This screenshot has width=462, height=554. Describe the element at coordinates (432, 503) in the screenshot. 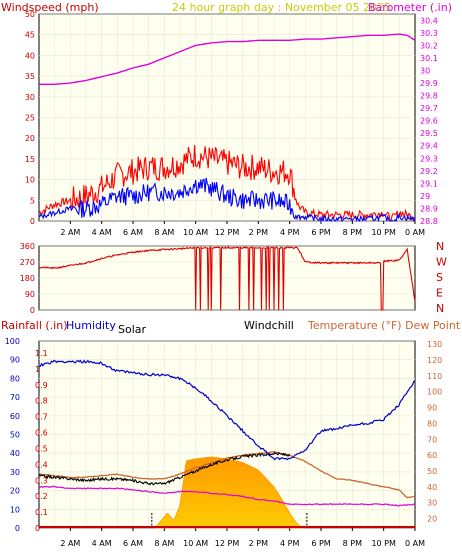

I see `temperature-tick-label: 30` at that location.